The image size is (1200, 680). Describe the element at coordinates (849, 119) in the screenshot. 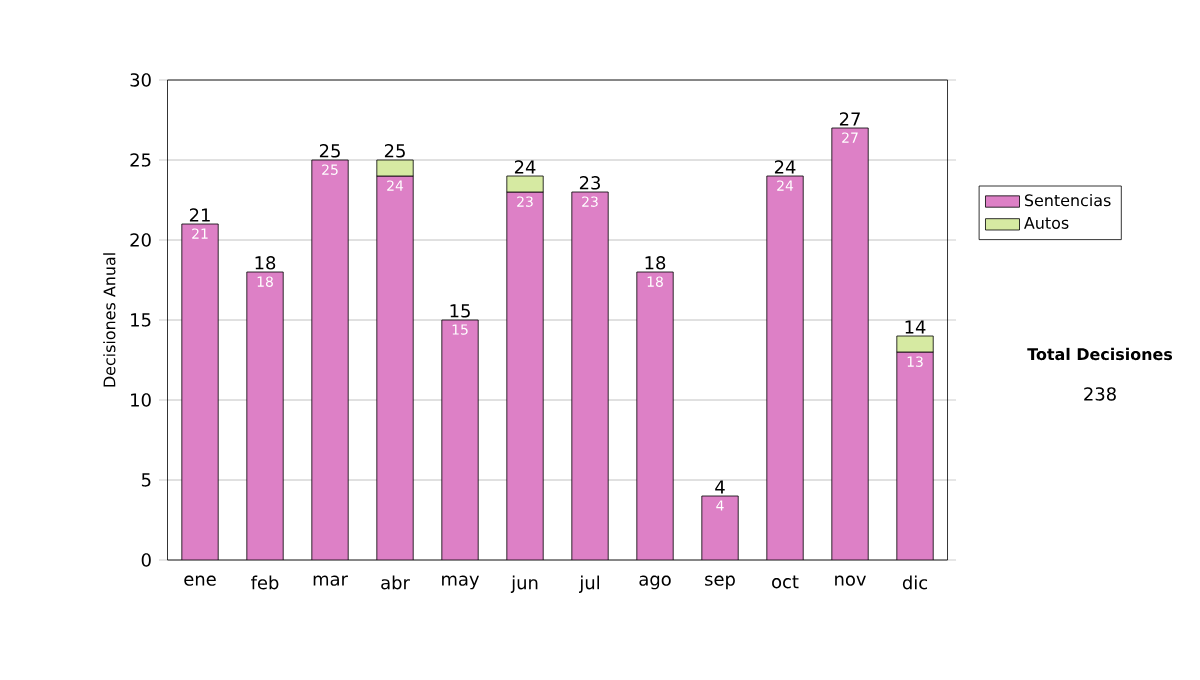

I see `total-label: 27` at that location.